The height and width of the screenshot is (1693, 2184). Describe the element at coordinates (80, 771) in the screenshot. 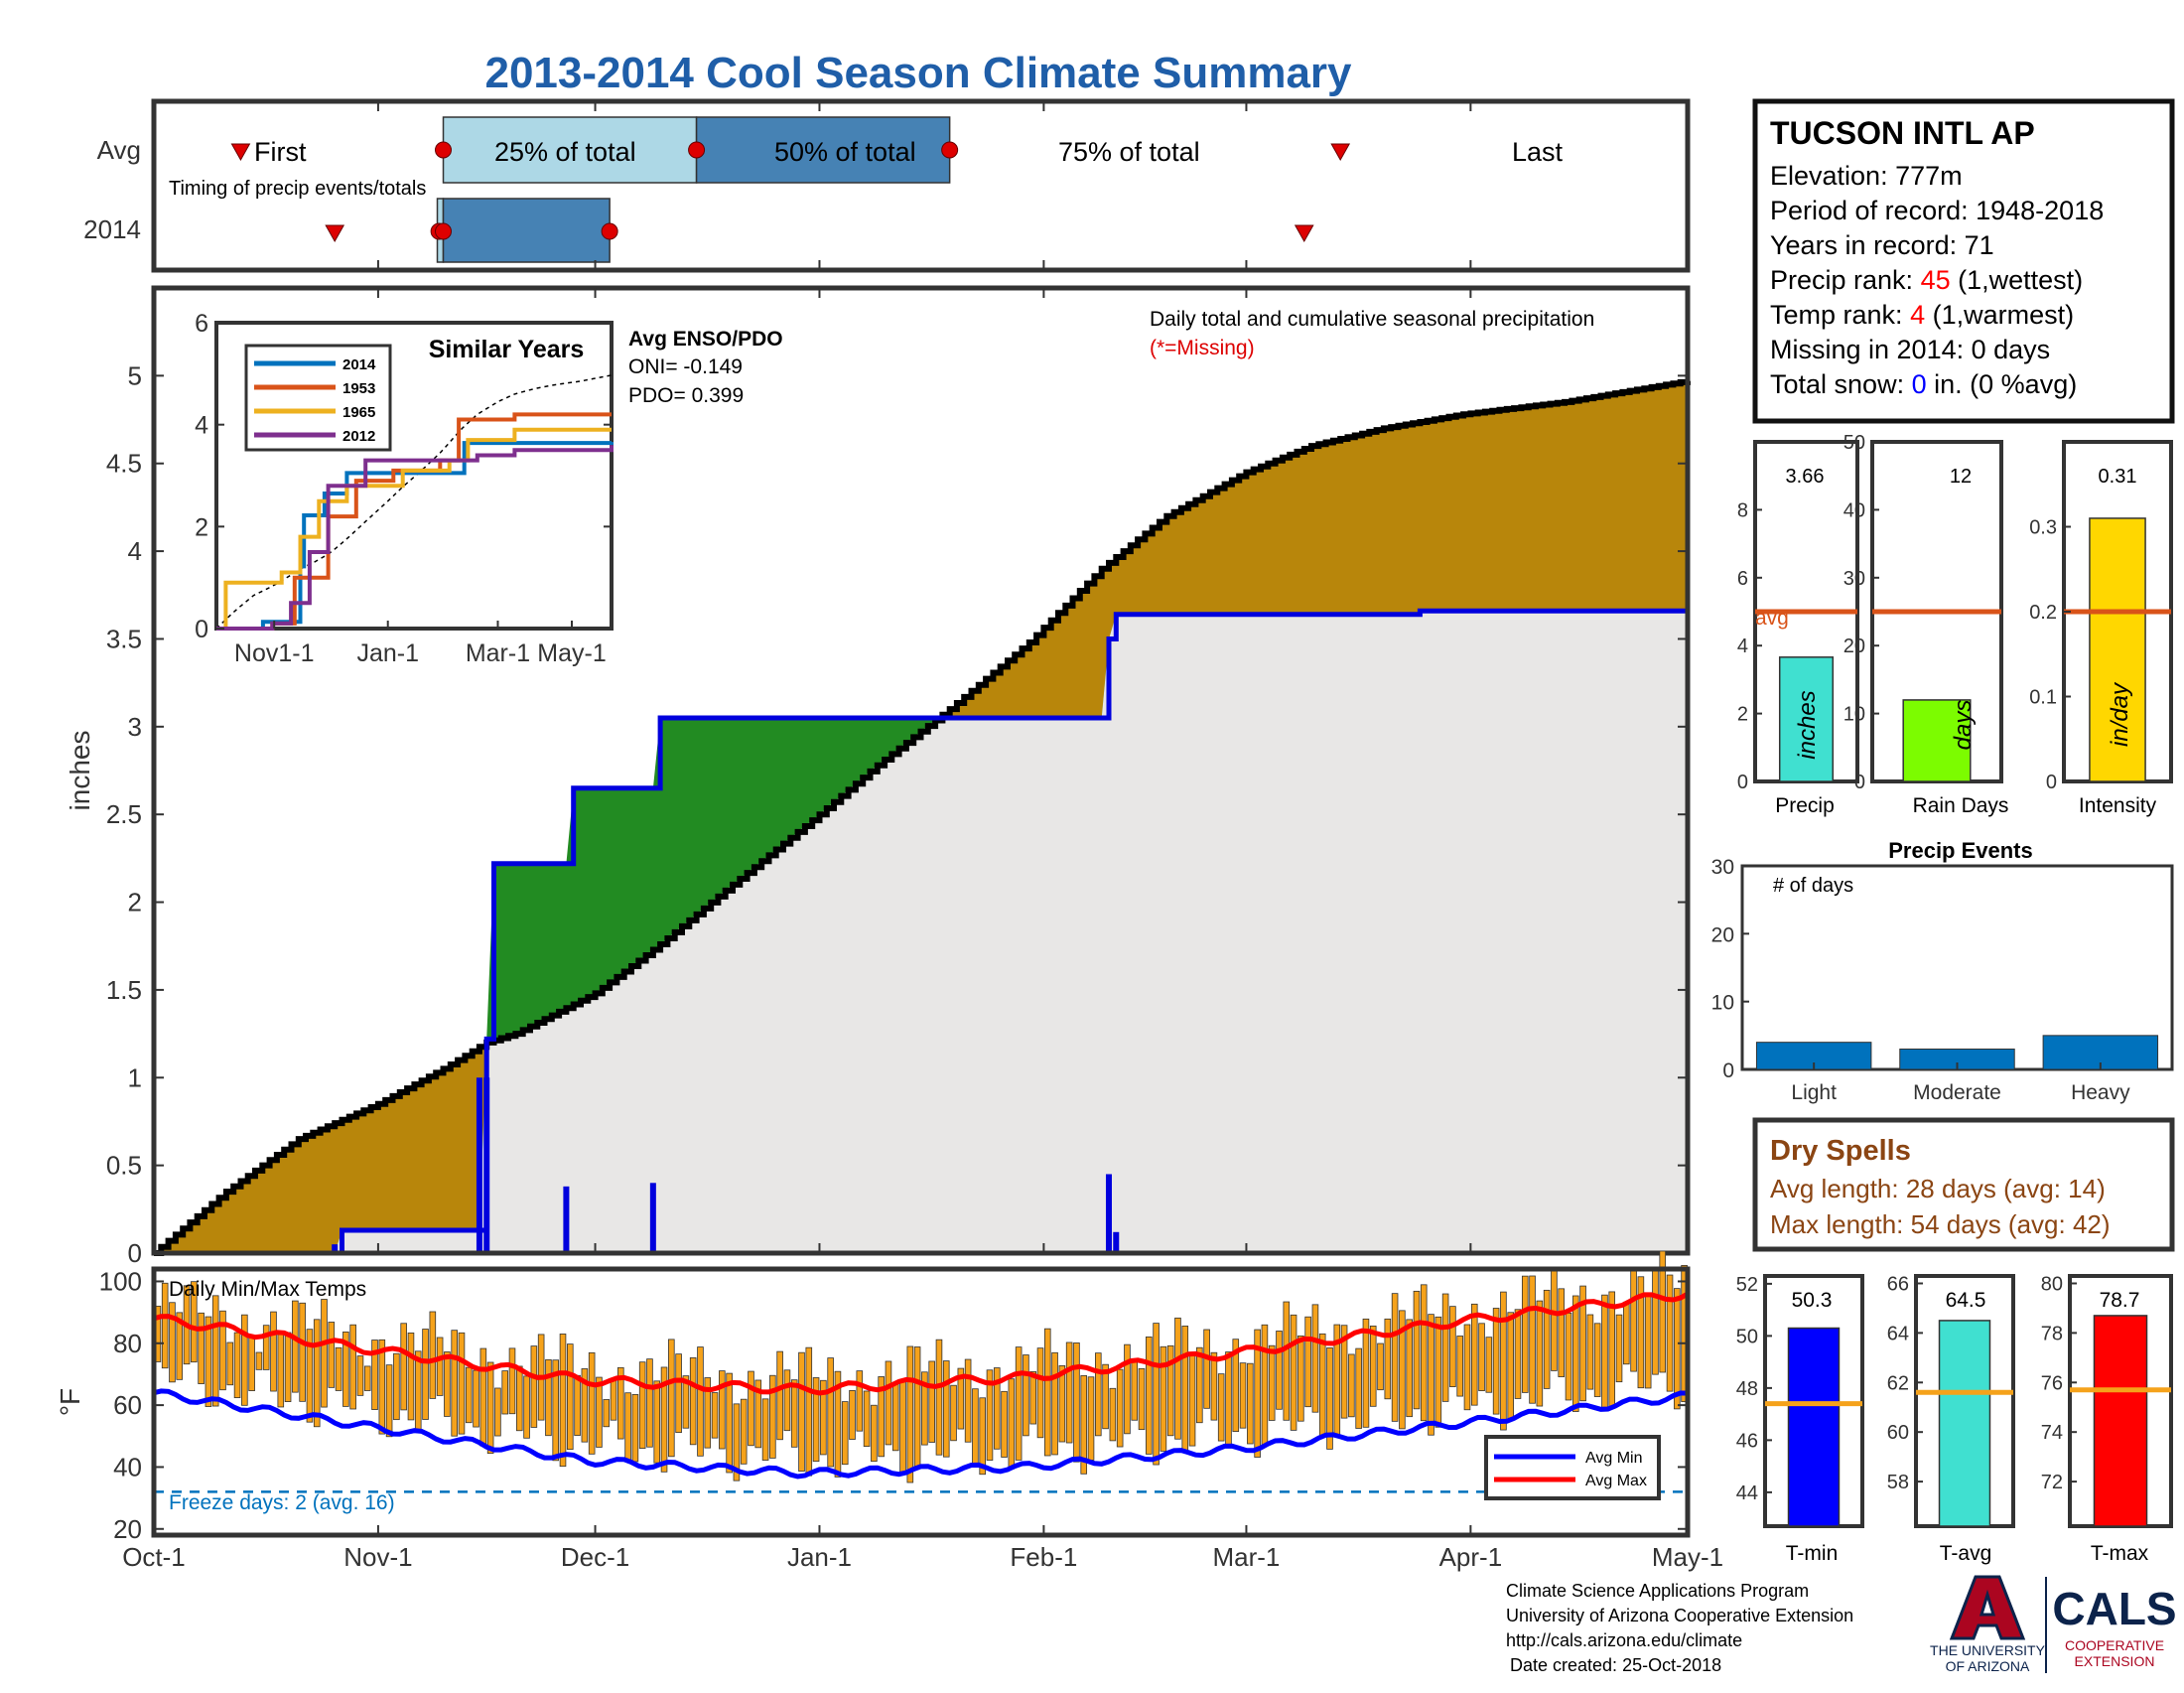

I see `main-ylabel: inches` at that location.